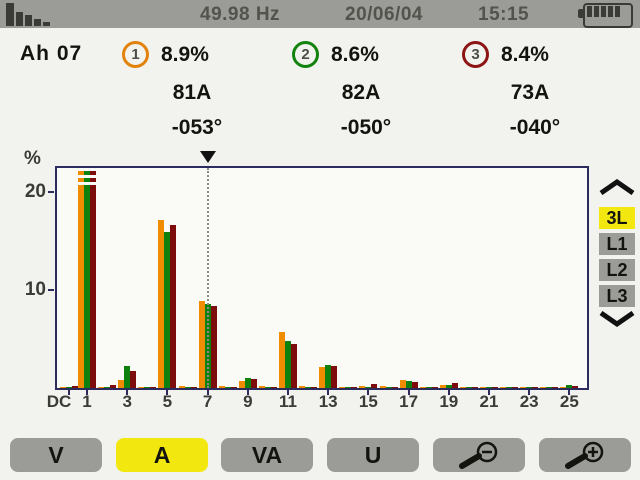 Image resolution: width=640 pixels, height=480 pixels. Describe the element at coordinates (240, 14) in the screenshot. I see `frequency-readout: 49.98 Hz` at that location.